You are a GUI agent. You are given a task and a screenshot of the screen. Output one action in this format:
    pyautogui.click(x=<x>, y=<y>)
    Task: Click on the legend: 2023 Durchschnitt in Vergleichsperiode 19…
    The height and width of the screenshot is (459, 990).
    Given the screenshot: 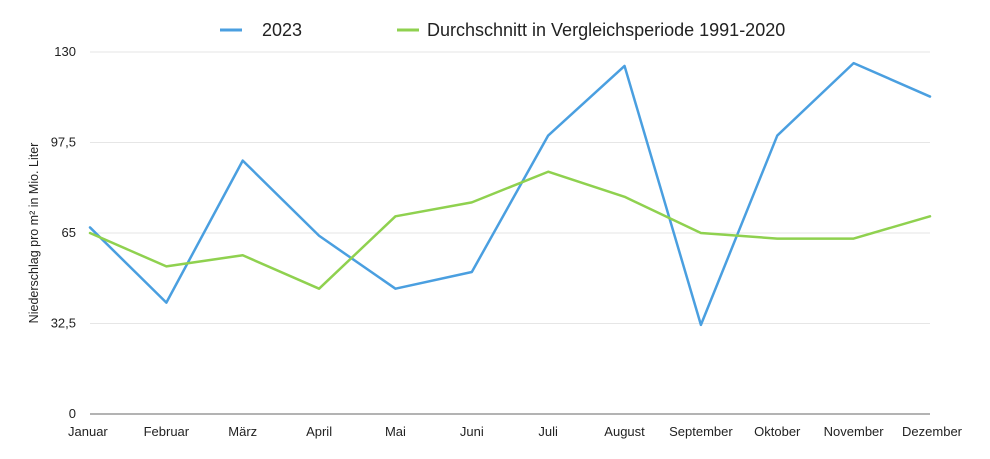 What is the action you would take?
    pyautogui.click(x=502, y=30)
    